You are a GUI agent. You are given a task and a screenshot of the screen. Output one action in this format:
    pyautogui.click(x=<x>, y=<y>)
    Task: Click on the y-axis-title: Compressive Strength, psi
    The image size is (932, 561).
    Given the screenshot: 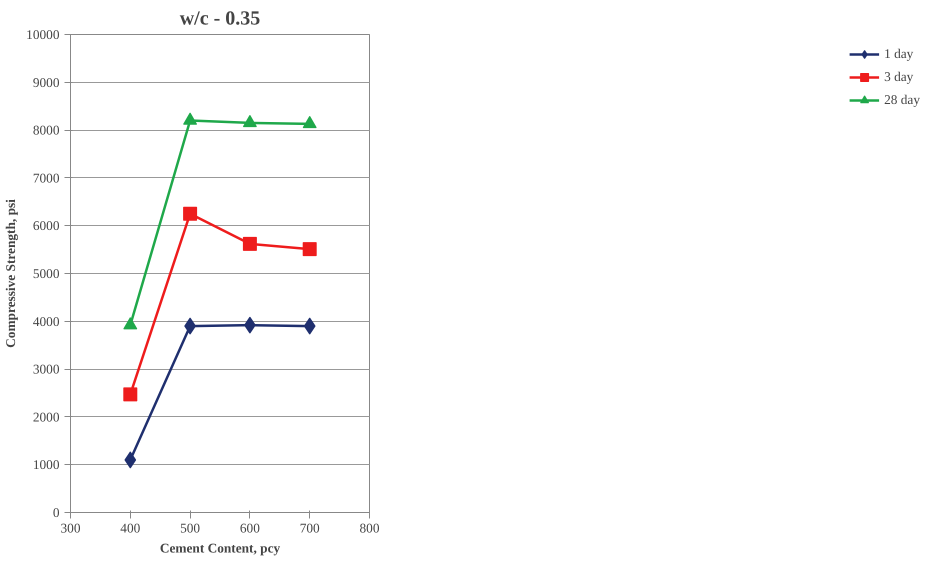 What is the action you would take?
    pyautogui.click(x=10, y=273)
    